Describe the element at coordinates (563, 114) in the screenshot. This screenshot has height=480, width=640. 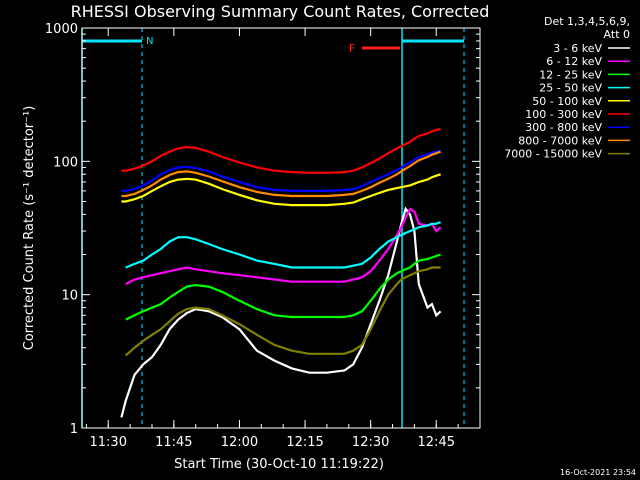
I see `legend-label: 100 - 300 keV` at that location.